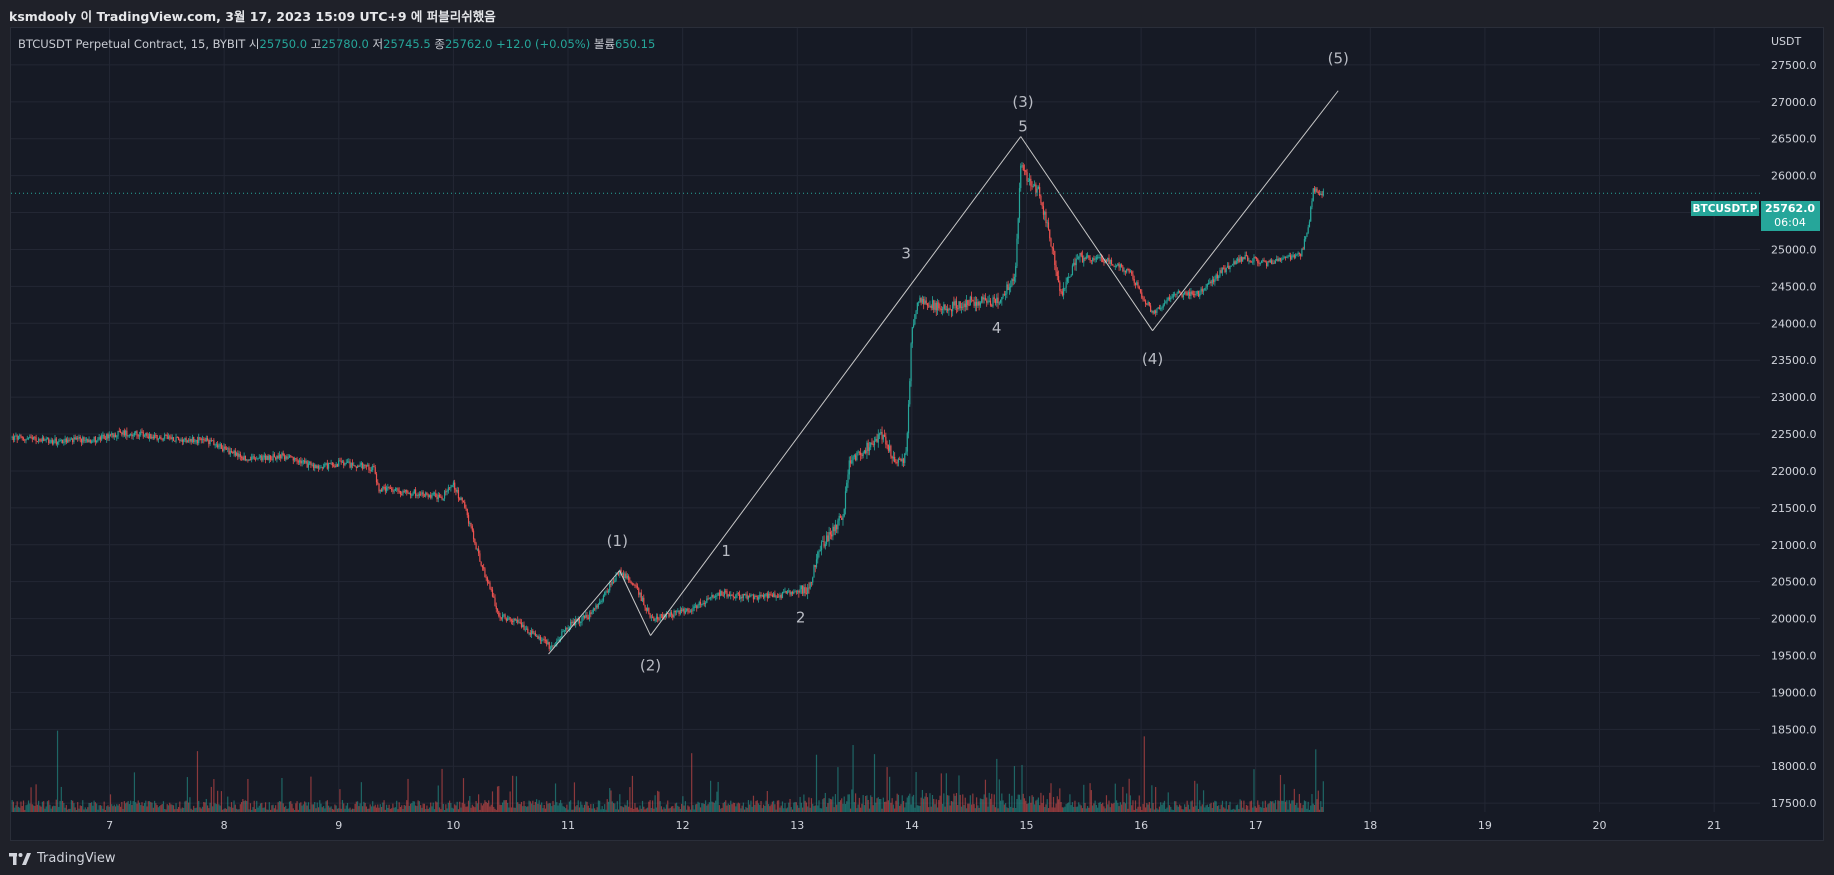 This screenshot has width=1834, height=875. What do you see at coordinates (906, 253) in the screenshot?
I see `wave-label: 3` at bounding box center [906, 253].